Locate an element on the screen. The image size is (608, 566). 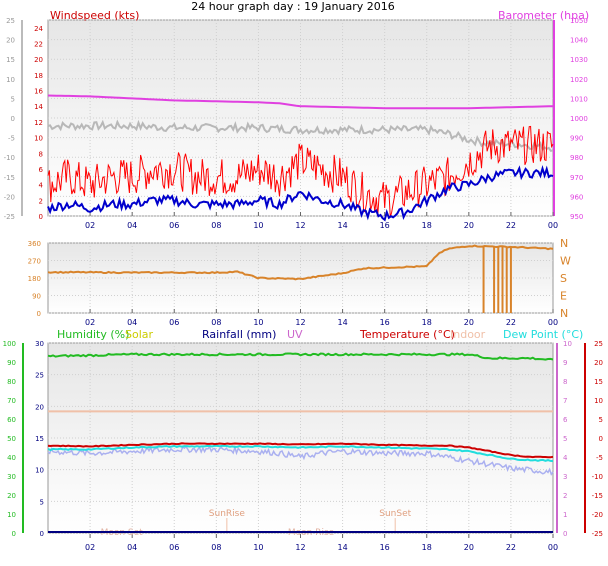
temp-tick-label: -10 is located at coordinates (597, 477).